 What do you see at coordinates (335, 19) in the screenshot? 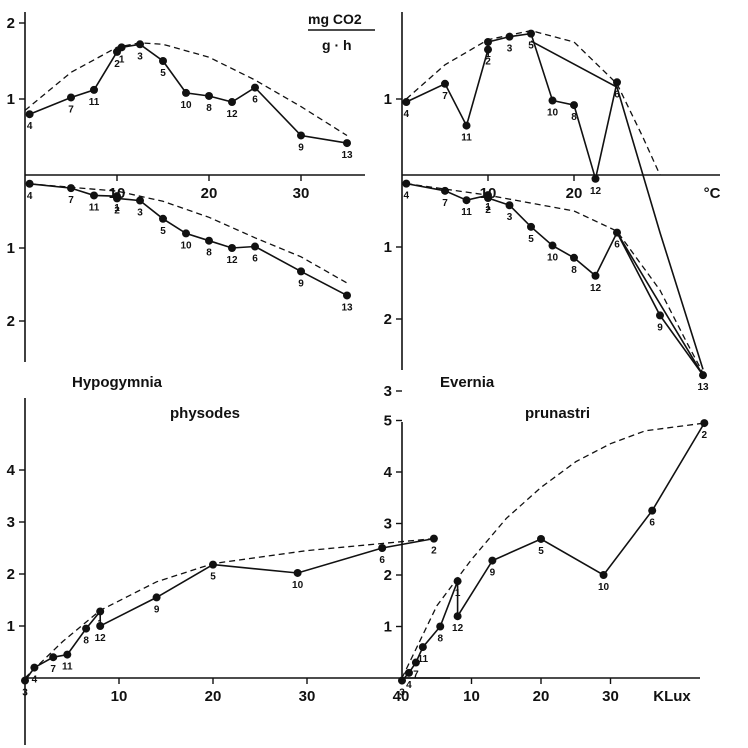
I see `units-numerator: mg CO2` at bounding box center [335, 19].